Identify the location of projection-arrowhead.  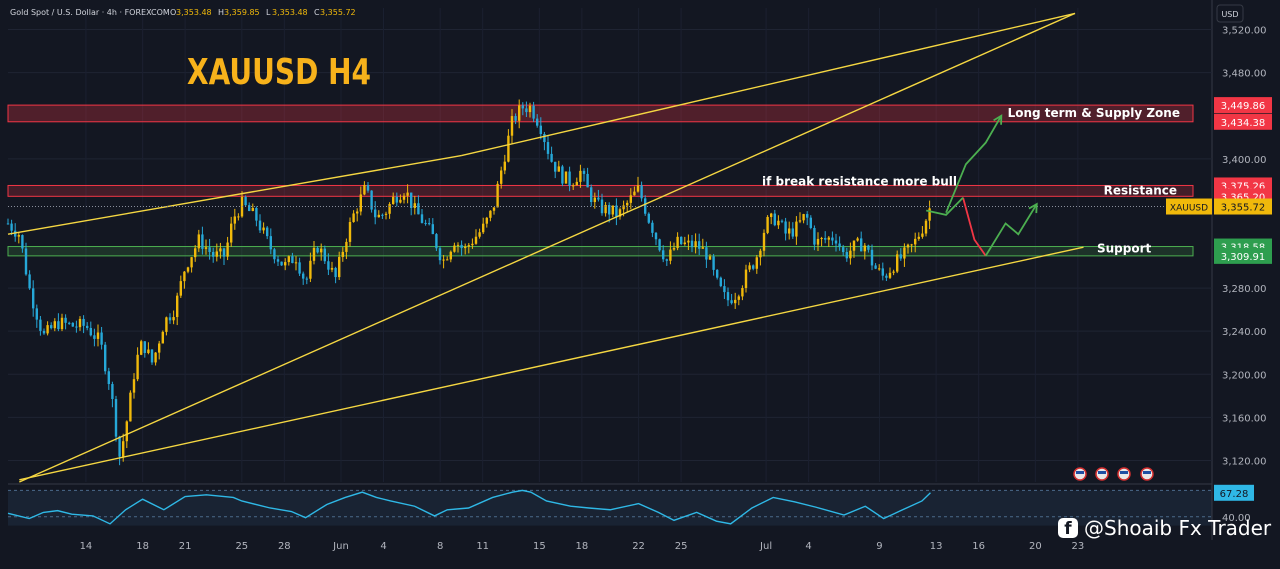
(998, 119).